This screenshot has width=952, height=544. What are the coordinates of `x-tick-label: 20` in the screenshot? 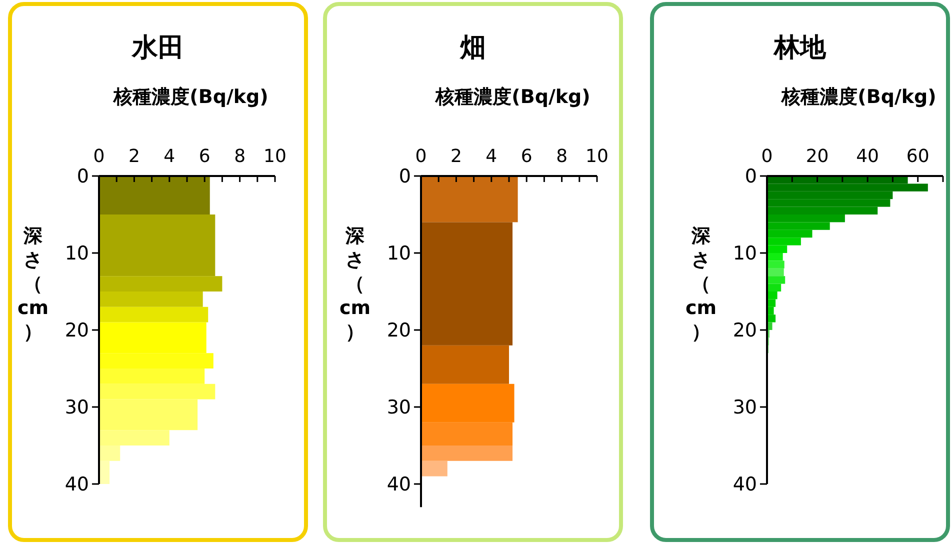 It's located at (817, 156).